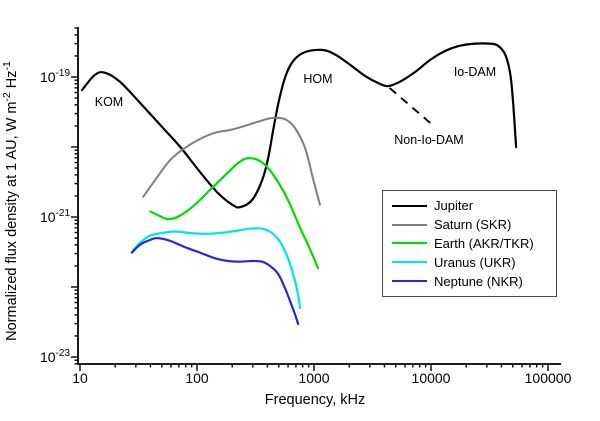 This screenshot has width=600, height=421. I want to click on uranus-line-swatch, so click(409, 262).